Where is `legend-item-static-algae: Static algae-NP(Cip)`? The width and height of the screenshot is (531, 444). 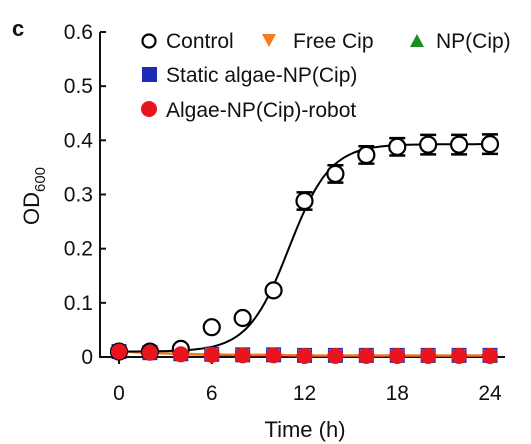
legend-item-static-algae: Static algae-NP(Cip) is located at coordinates (249, 75).